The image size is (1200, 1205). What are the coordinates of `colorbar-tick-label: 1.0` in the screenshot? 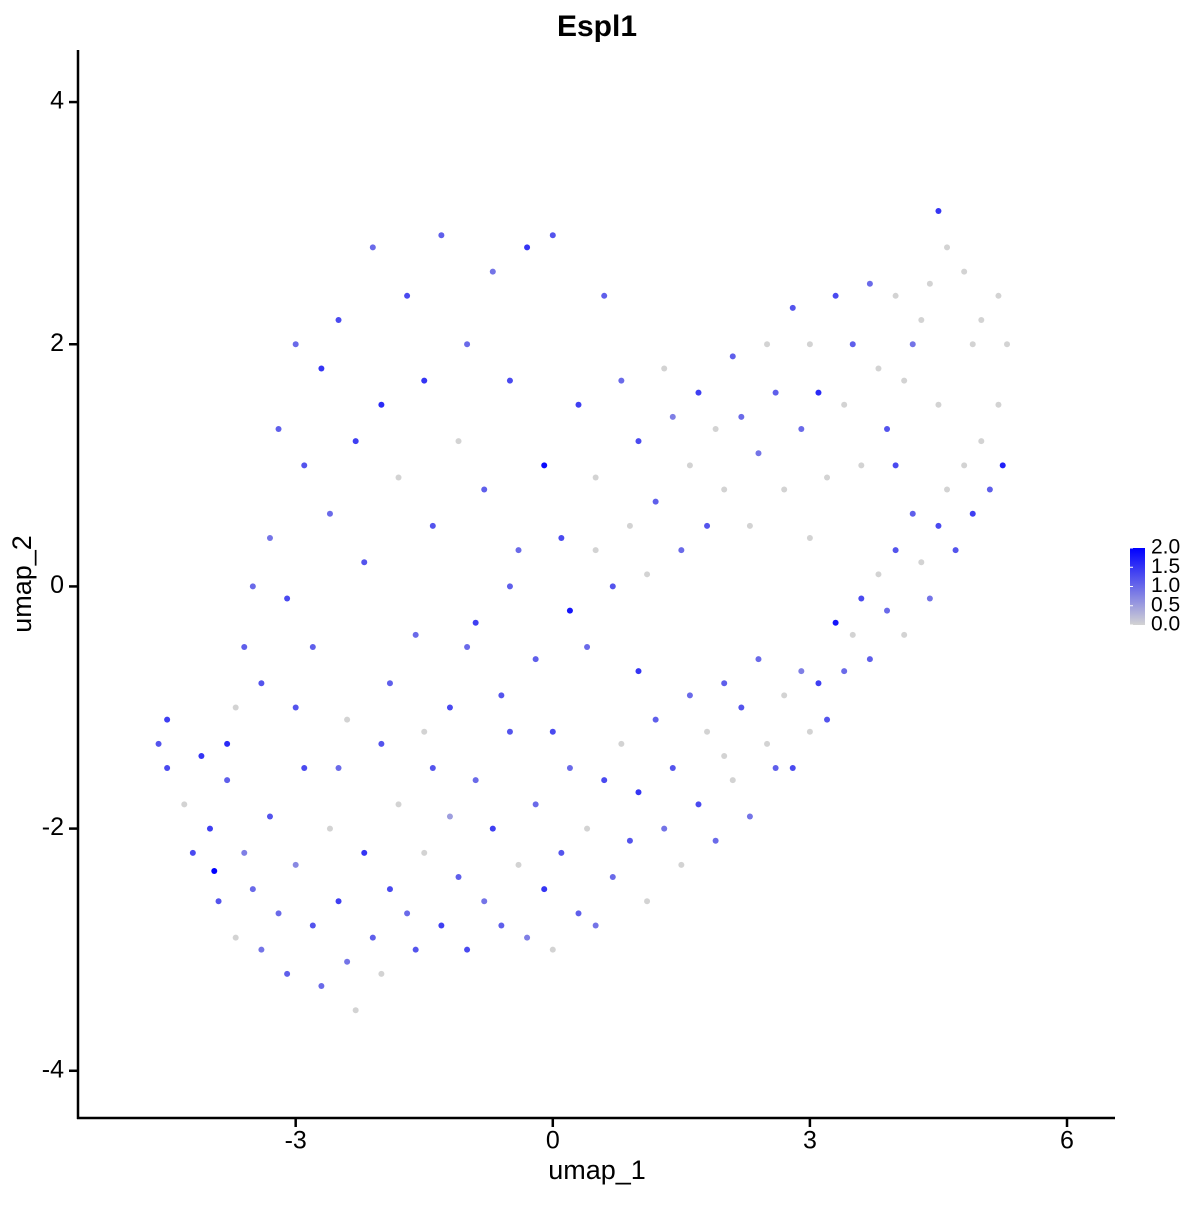 It's located at (1165, 585).